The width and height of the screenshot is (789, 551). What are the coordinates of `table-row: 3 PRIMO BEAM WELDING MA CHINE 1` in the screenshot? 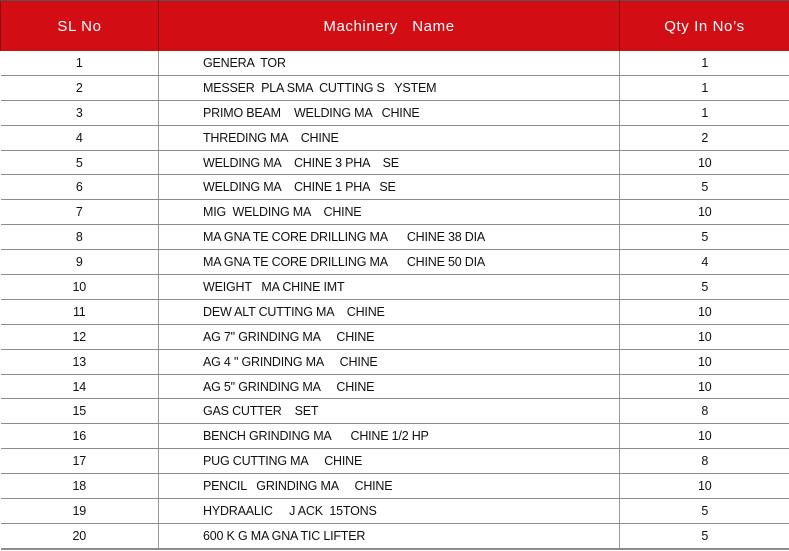 It's located at (394, 113).